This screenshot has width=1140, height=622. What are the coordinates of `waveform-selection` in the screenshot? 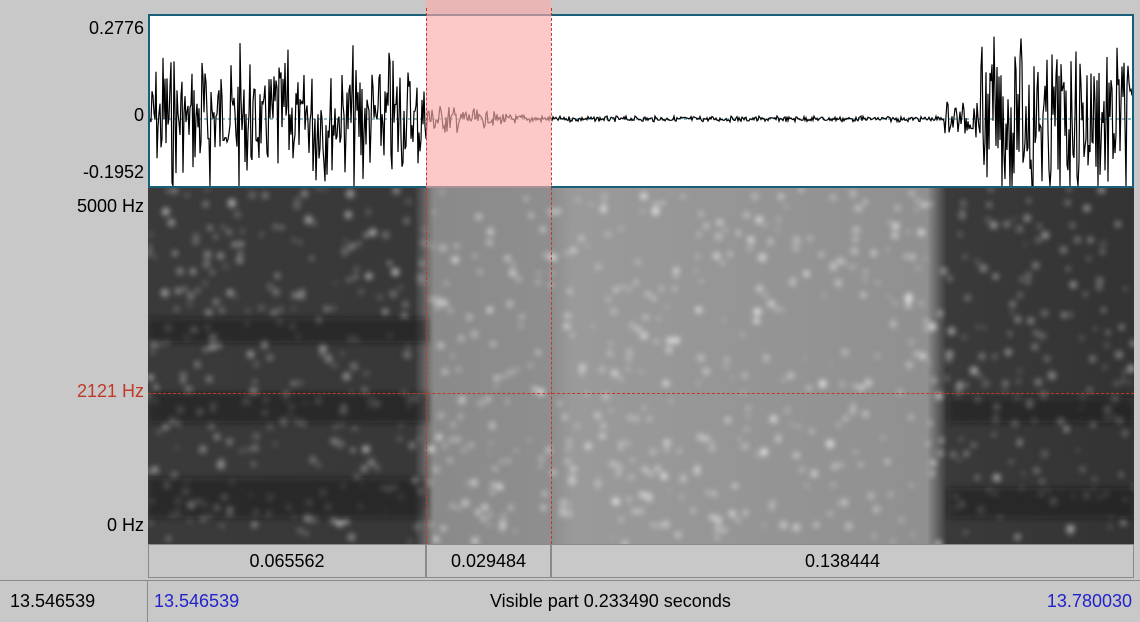 It's located at (488, 94).